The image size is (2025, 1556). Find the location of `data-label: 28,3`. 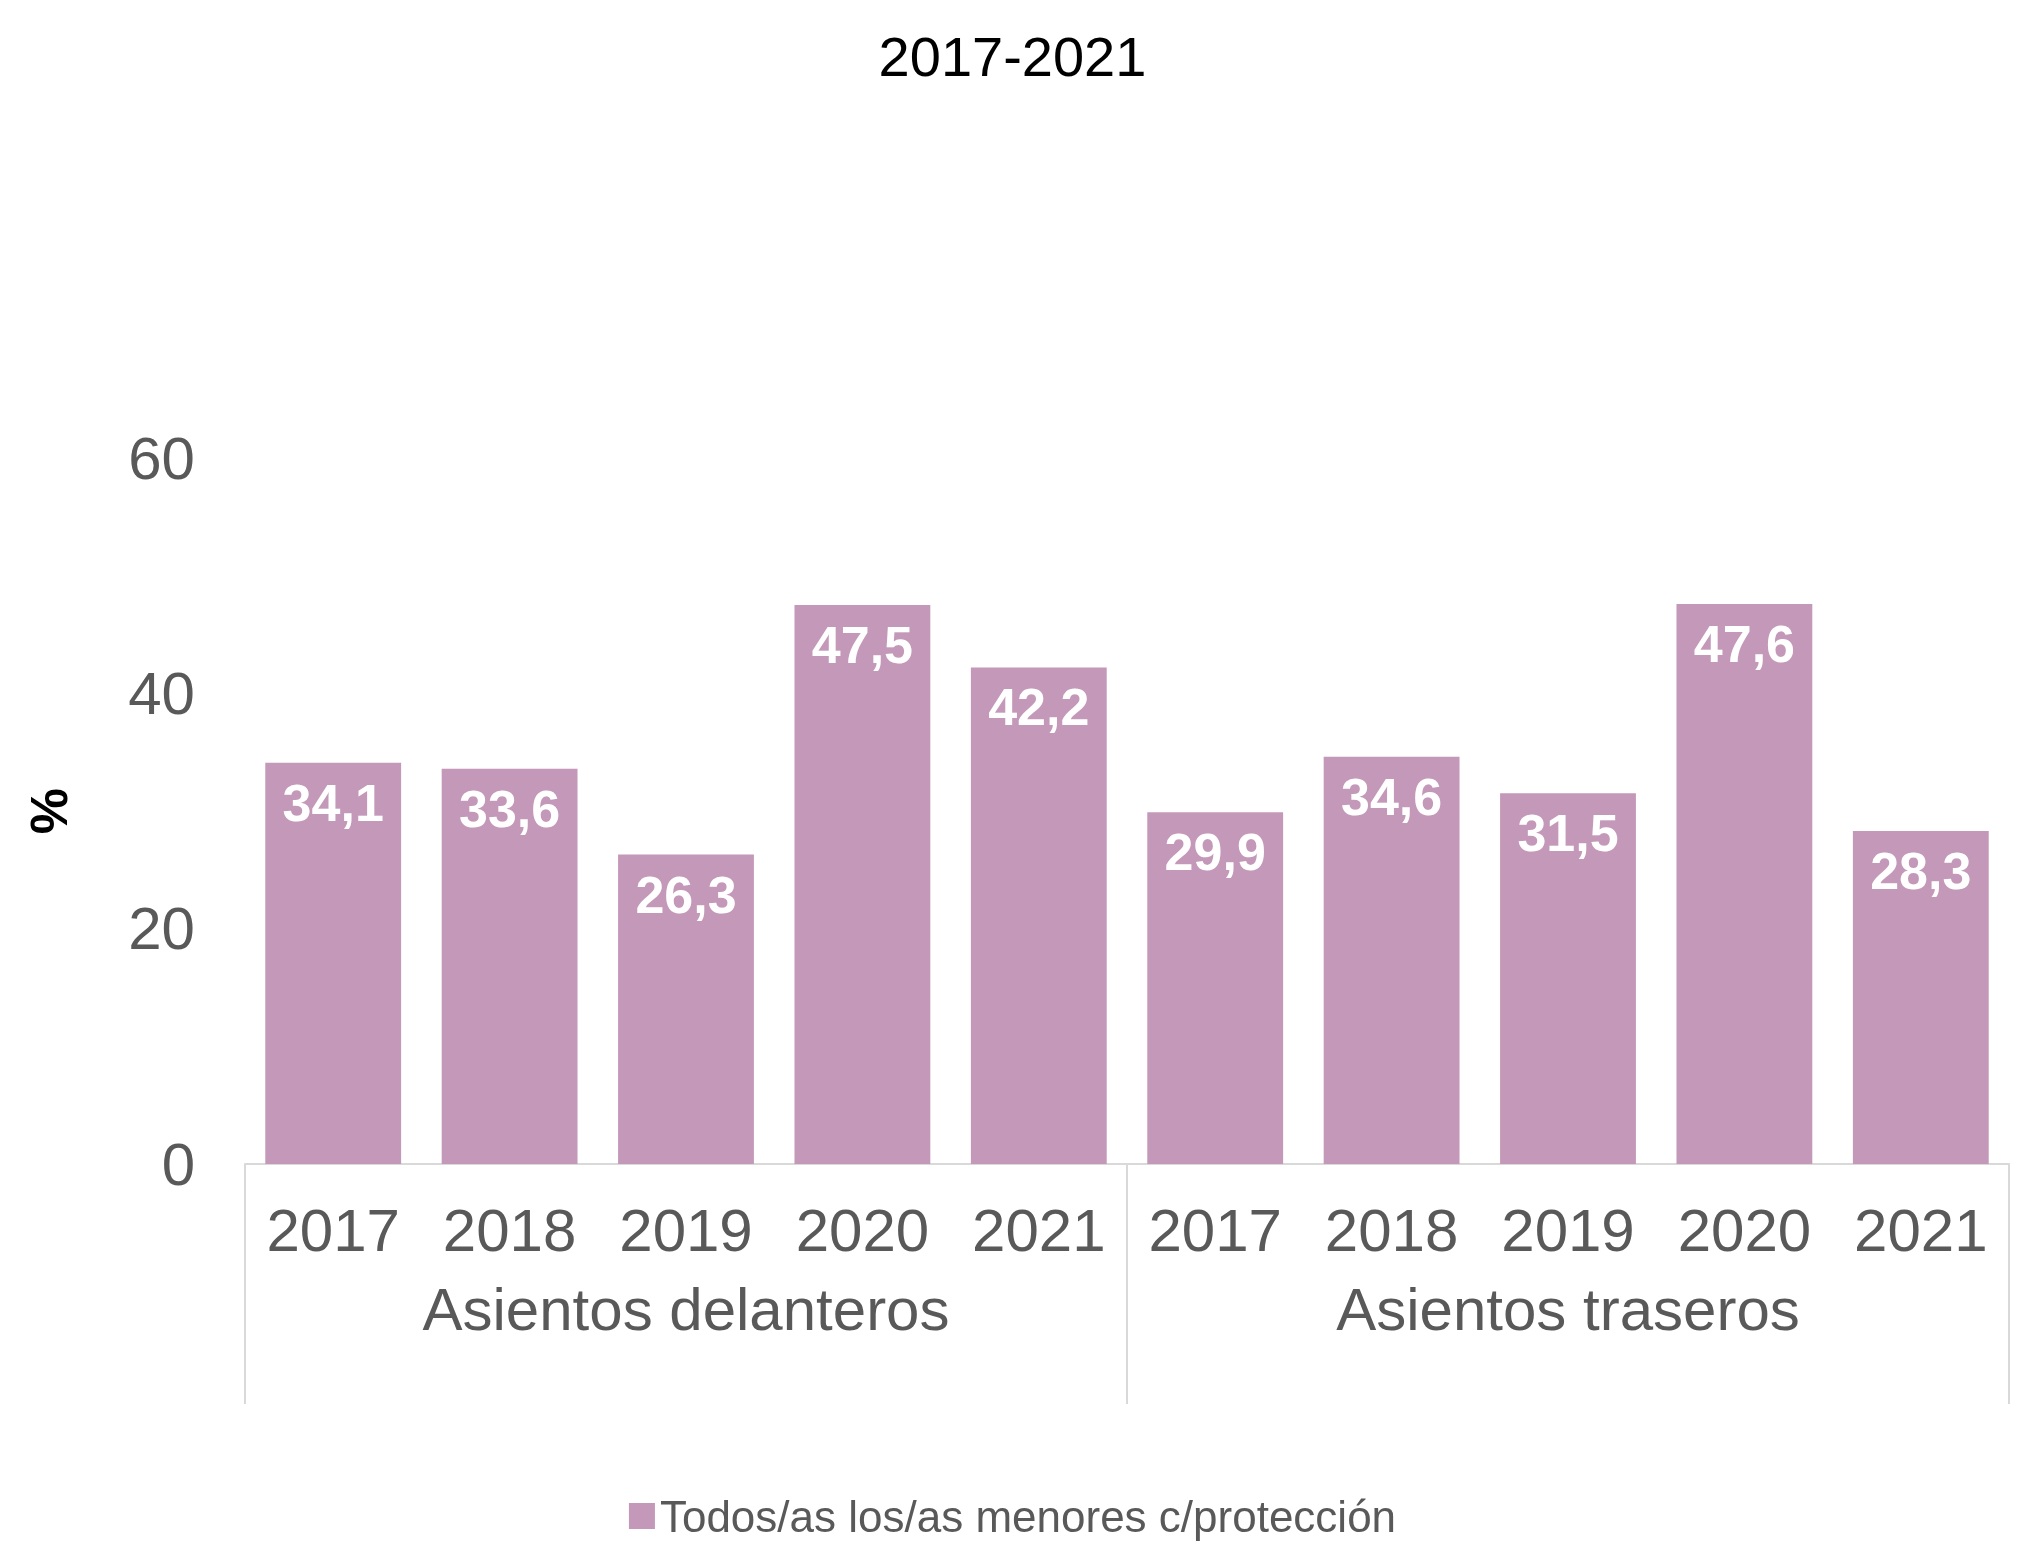

data-label: 28,3 is located at coordinates (1921, 871).